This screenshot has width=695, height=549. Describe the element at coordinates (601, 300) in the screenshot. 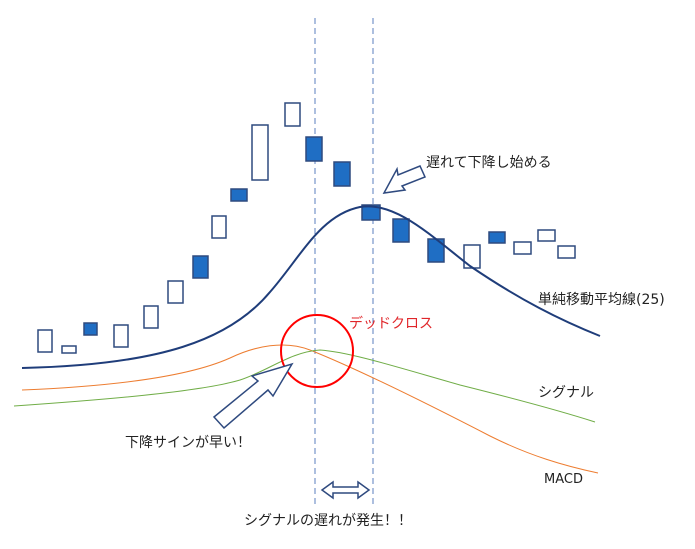

I see `sma-label: 単純移動平均線(25)` at that location.